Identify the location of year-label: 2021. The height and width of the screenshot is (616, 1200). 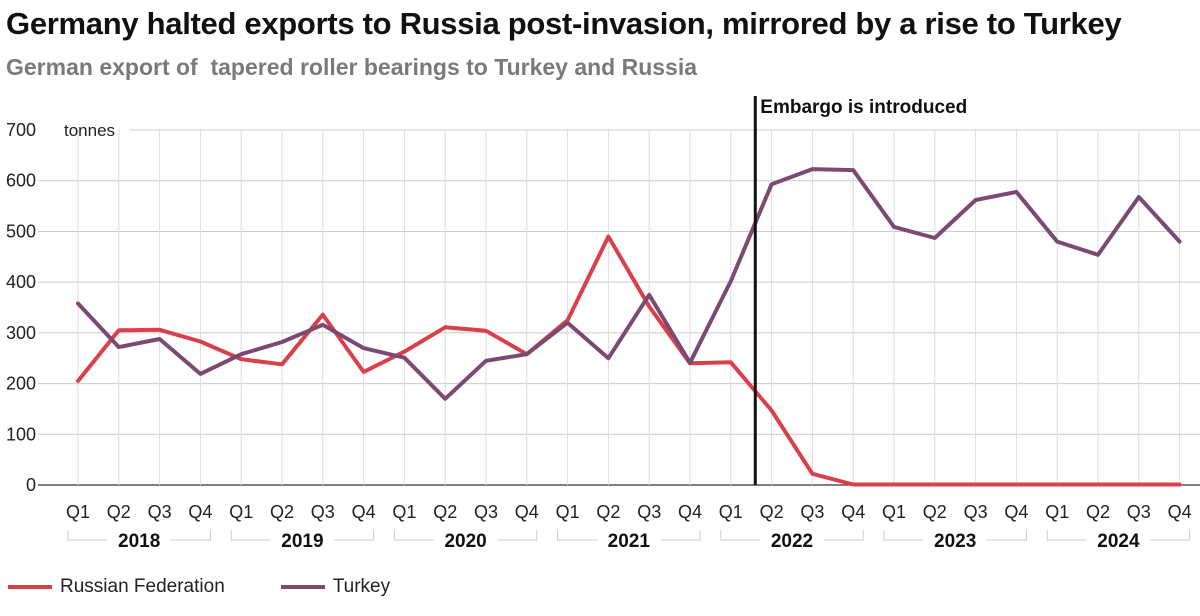
(629, 541).